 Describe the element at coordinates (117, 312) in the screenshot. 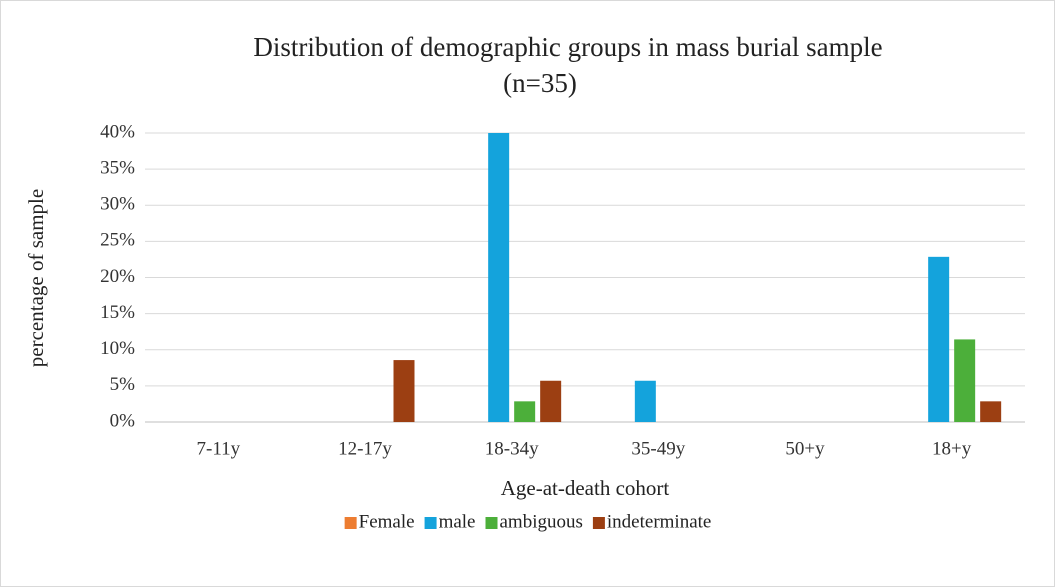

I see `y-tick-label: 15%` at that location.